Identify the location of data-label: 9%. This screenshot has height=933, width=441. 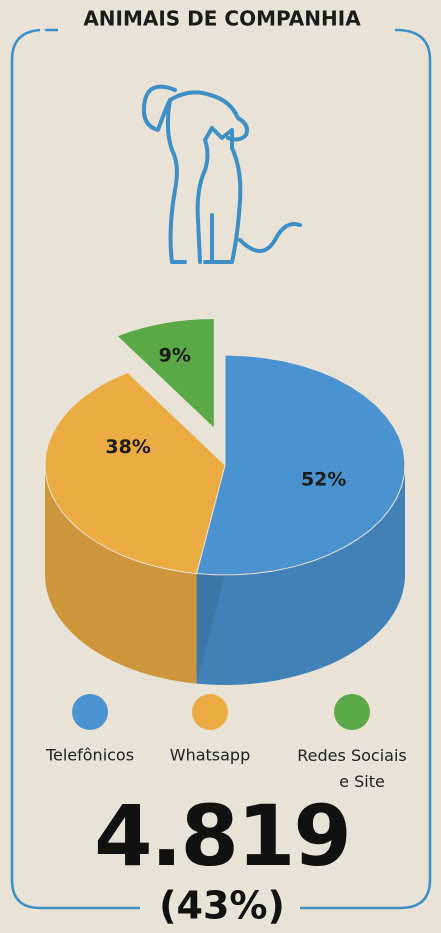
(175, 356).